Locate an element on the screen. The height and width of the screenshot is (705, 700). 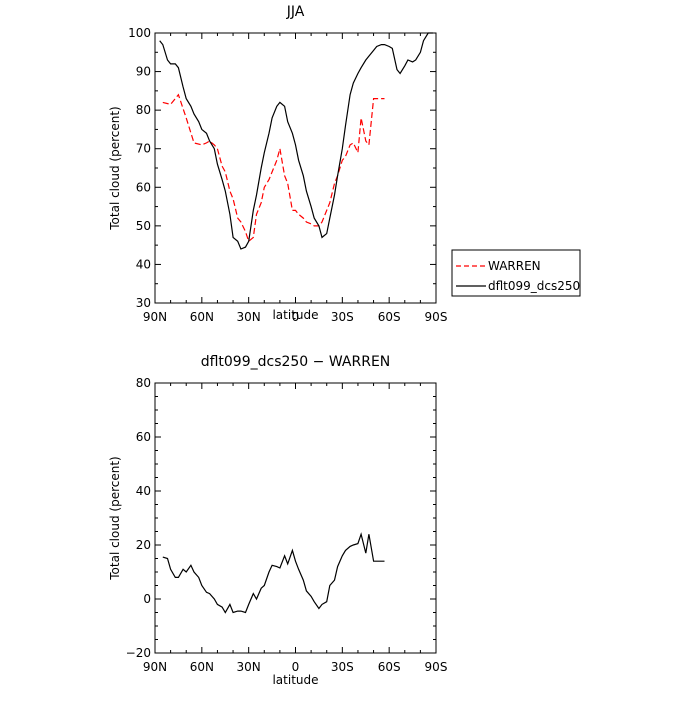
panel1-y-axis-label: Total cloud (percent) is located at coordinates (115, 168).